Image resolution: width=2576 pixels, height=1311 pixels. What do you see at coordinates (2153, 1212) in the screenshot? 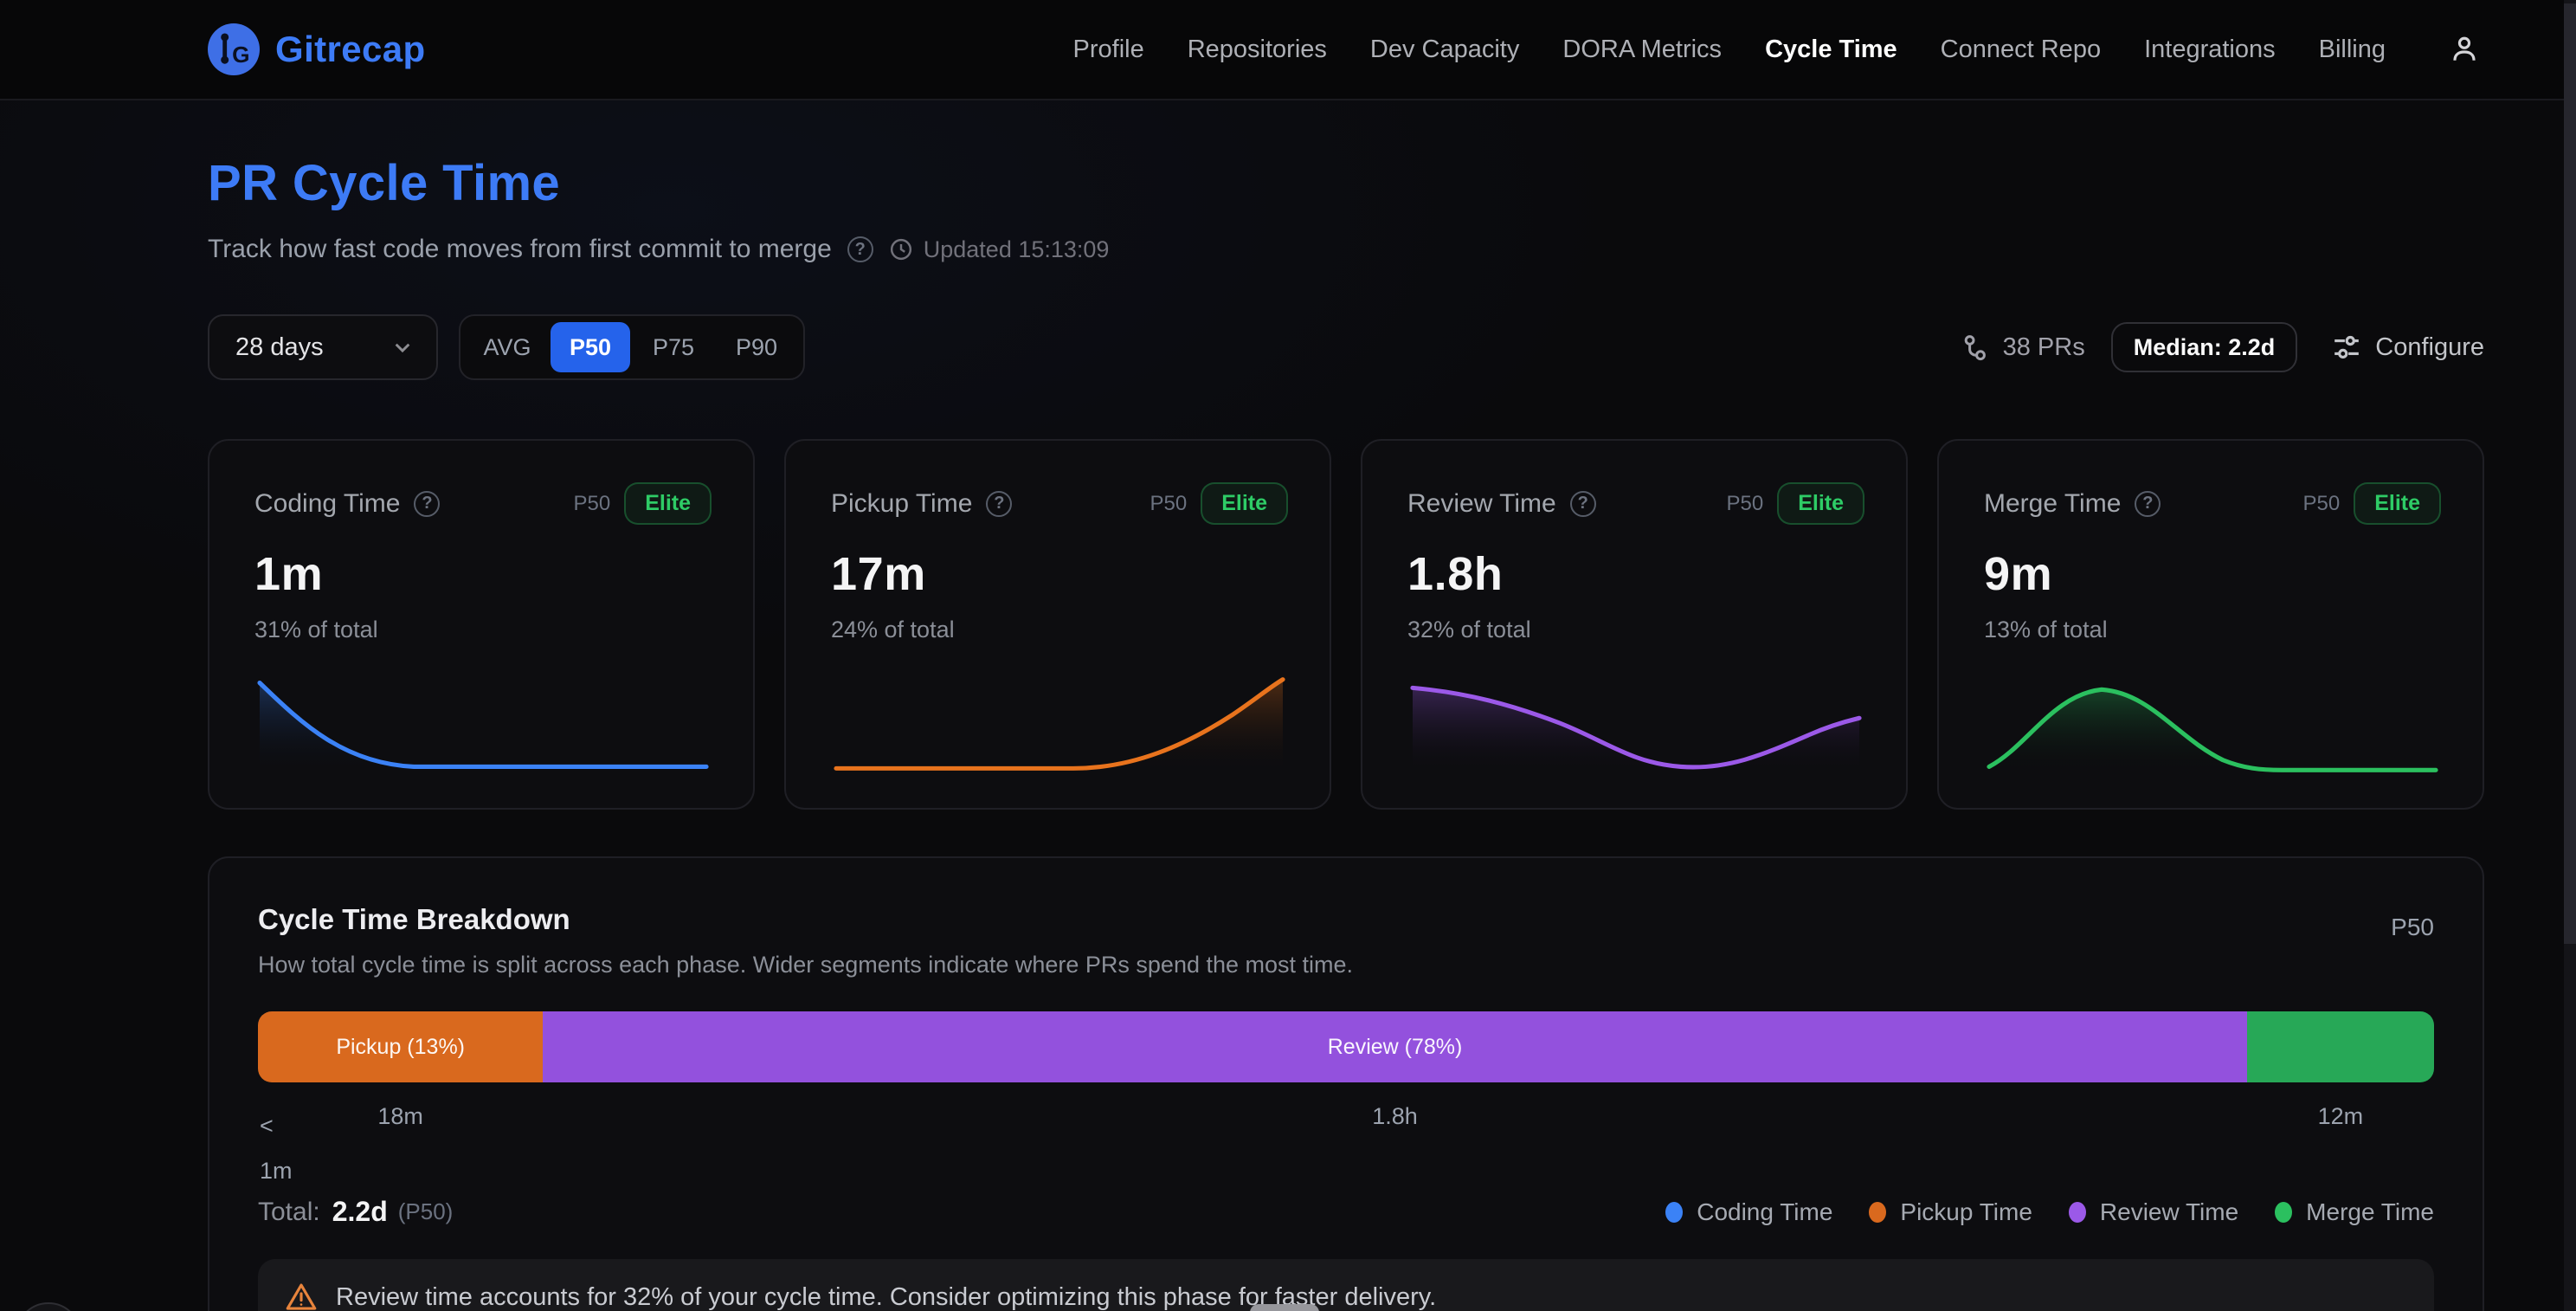
I see `legend-item-review: Review Time` at bounding box center [2153, 1212].